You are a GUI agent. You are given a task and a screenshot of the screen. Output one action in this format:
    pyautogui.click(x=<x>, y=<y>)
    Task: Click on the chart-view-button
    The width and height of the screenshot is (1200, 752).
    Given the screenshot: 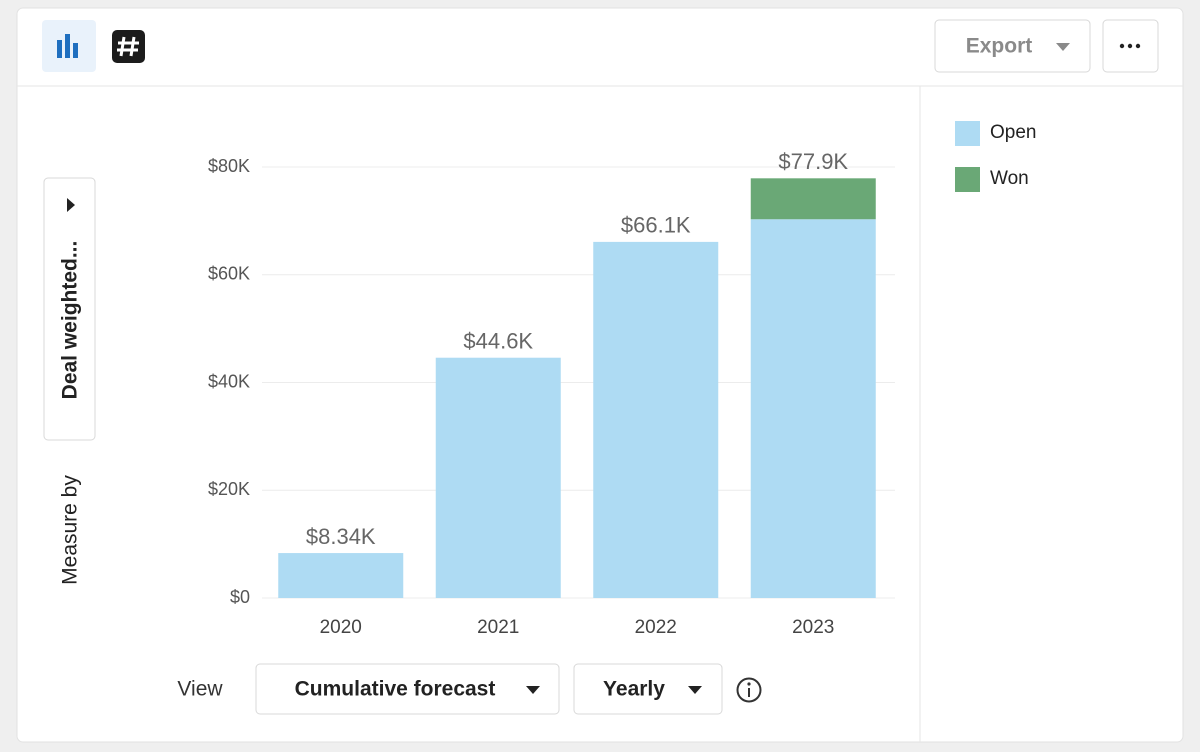 What is the action you would take?
    pyautogui.click(x=69, y=46)
    